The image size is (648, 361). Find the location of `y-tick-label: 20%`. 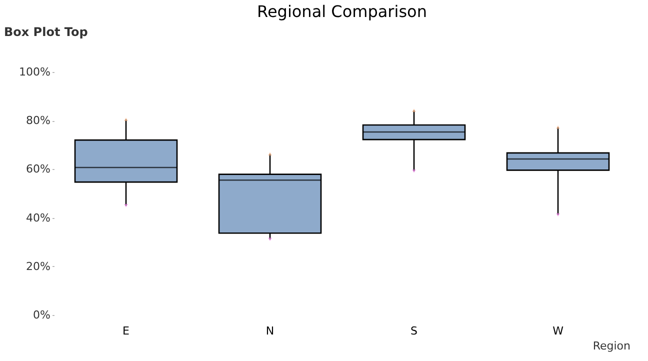

y-tick-label: 20% is located at coordinates (38, 266).